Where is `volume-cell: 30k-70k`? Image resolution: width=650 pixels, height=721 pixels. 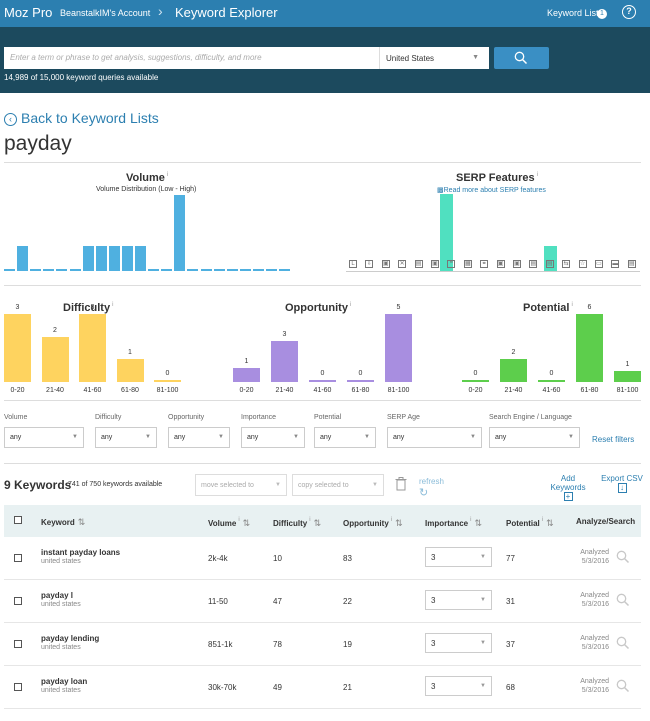 volume-cell: 30k-70k is located at coordinates (222, 687).